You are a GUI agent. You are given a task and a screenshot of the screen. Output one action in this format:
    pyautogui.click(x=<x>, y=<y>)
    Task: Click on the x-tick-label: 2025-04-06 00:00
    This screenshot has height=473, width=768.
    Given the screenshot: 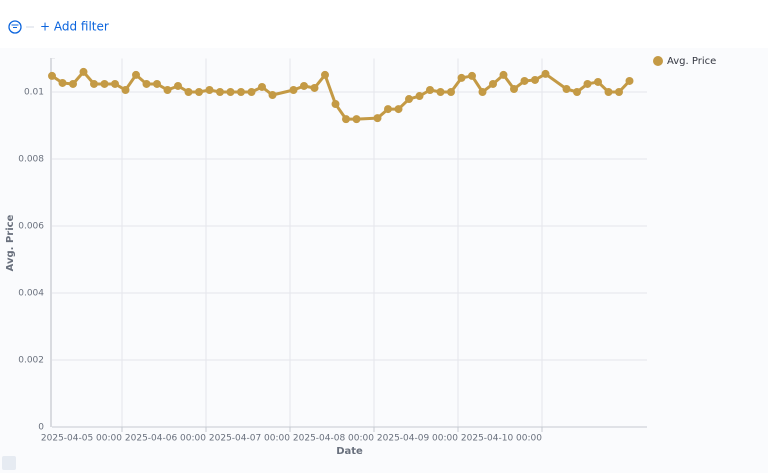 What is the action you would take?
    pyautogui.click(x=165, y=439)
    